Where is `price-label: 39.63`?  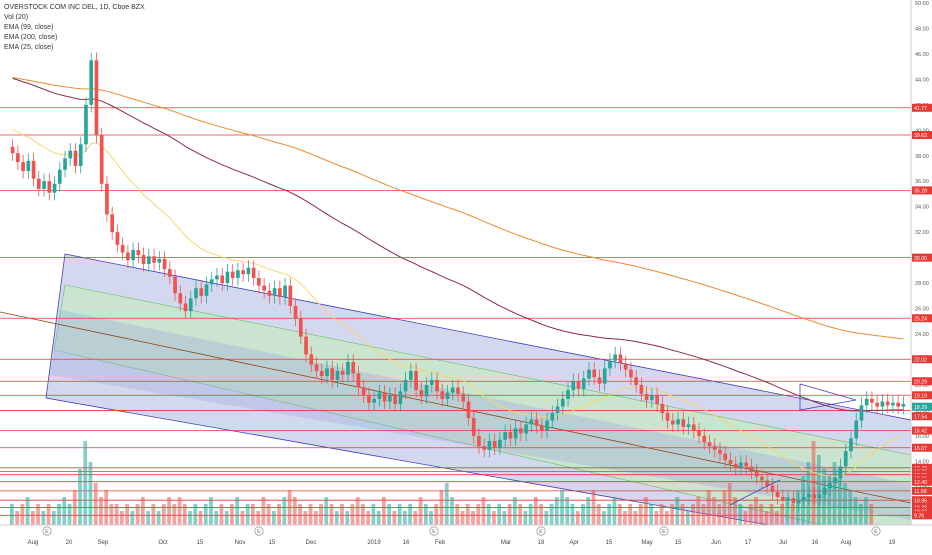
price-label: 39.63 is located at coordinates (920, 136).